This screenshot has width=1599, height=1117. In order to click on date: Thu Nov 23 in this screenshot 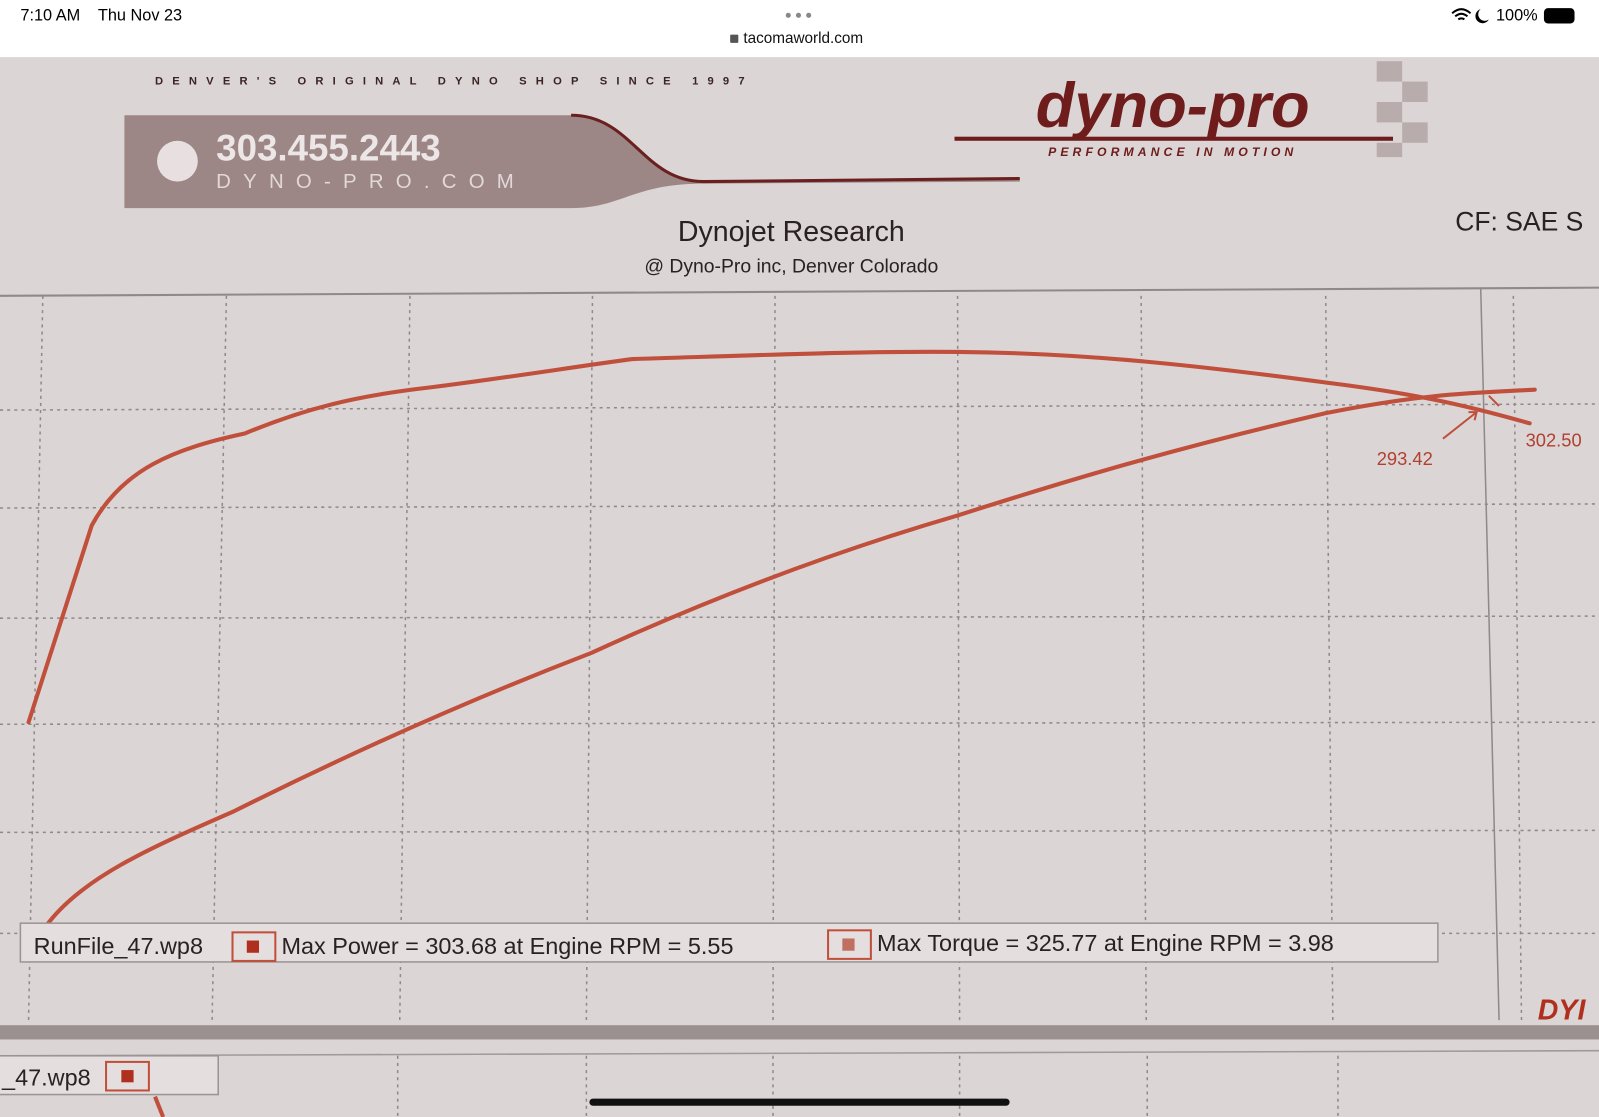, I will do `click(140, 16)`.